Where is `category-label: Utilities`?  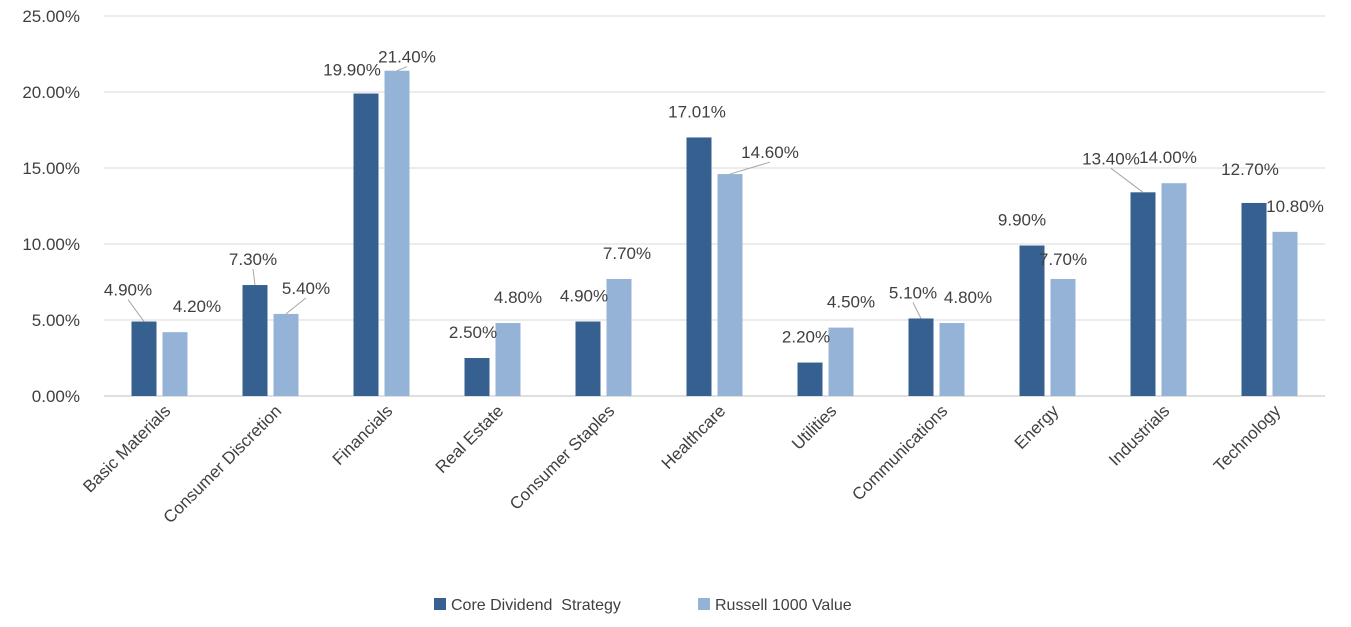 category-label: Utilities is located at coordinates (814, 427).